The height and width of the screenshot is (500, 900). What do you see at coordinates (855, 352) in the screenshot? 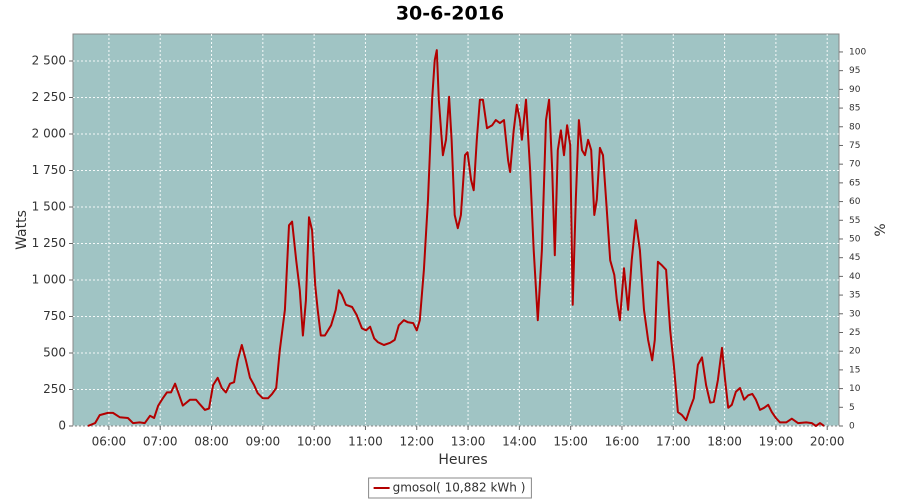
I see `y2-tick-label: 20` at bounding box center [855, 352].